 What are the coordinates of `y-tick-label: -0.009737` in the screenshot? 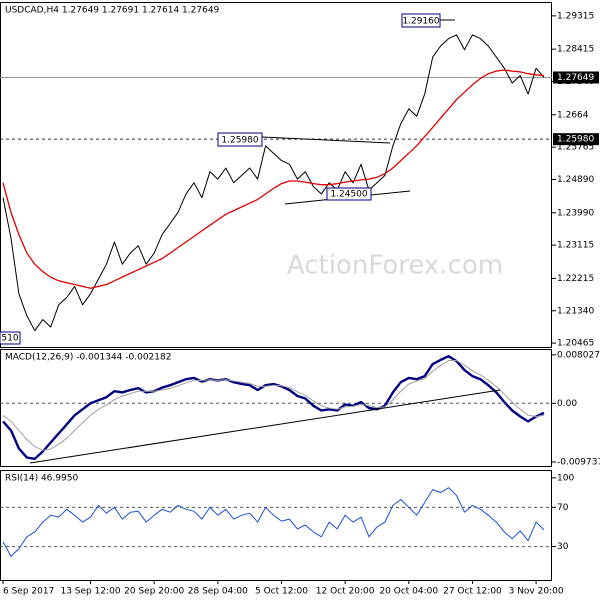 It's located at (578, 463).